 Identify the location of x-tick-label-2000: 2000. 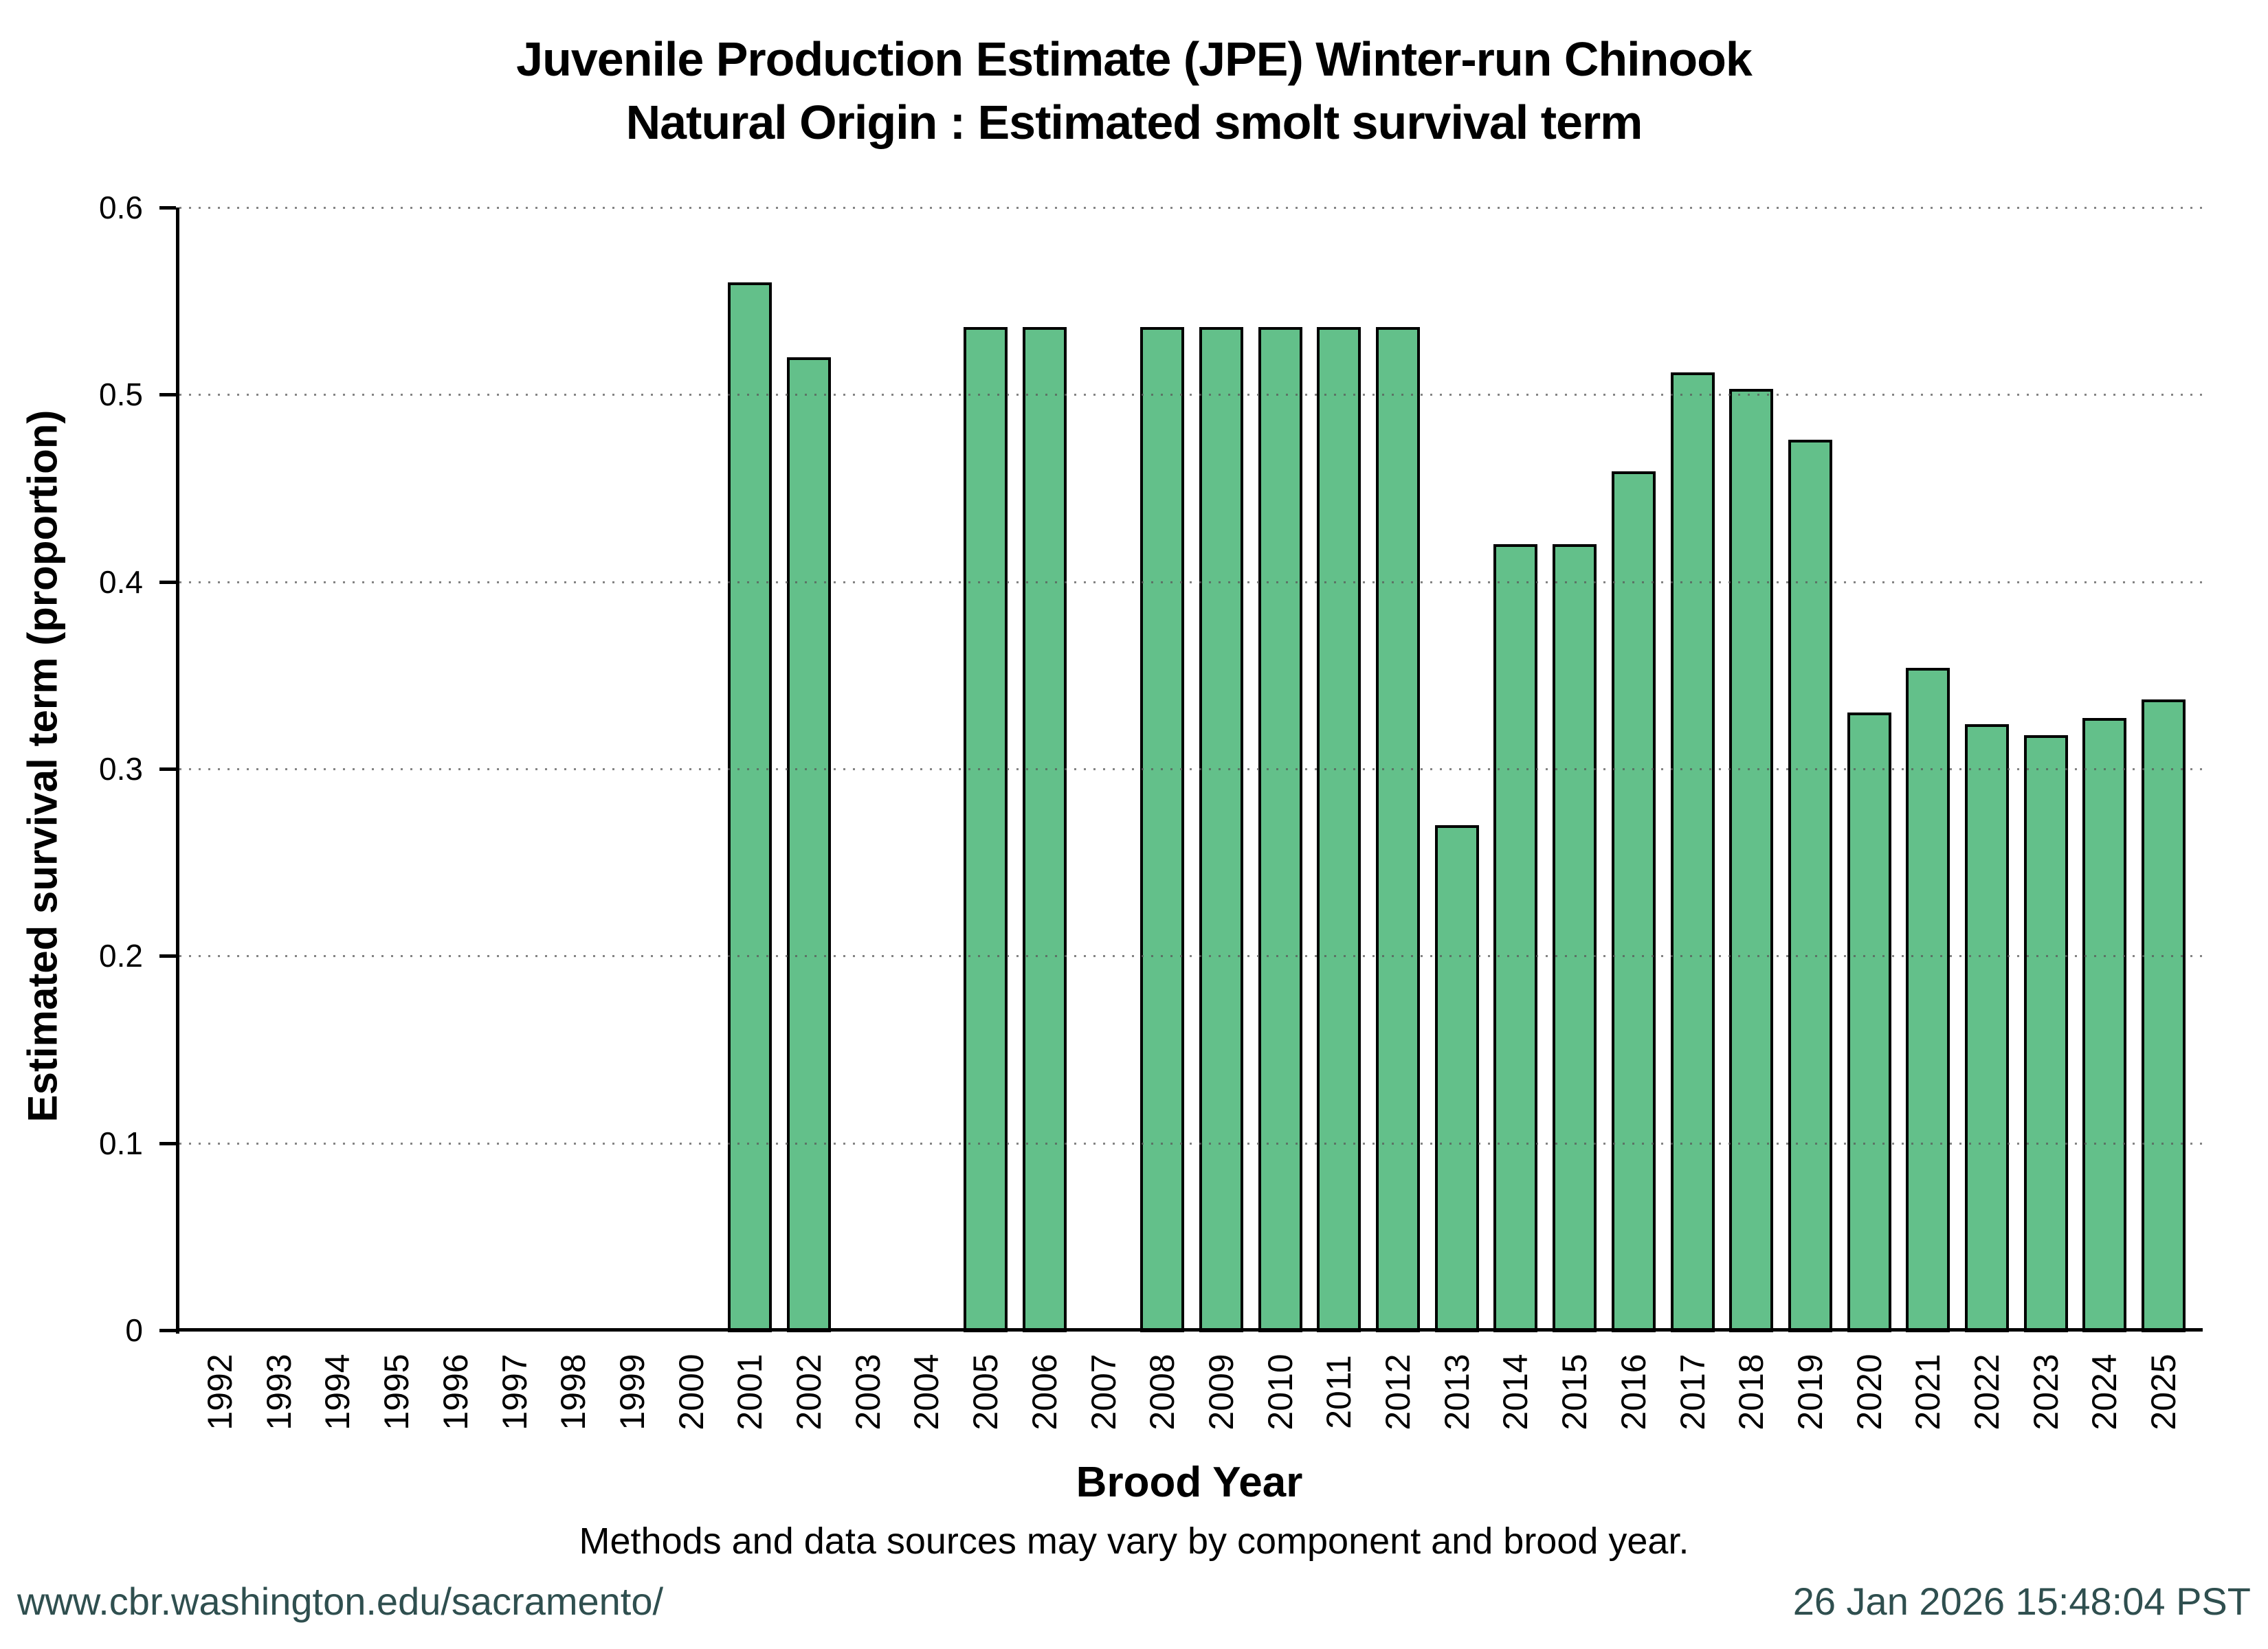
(691, 1392).